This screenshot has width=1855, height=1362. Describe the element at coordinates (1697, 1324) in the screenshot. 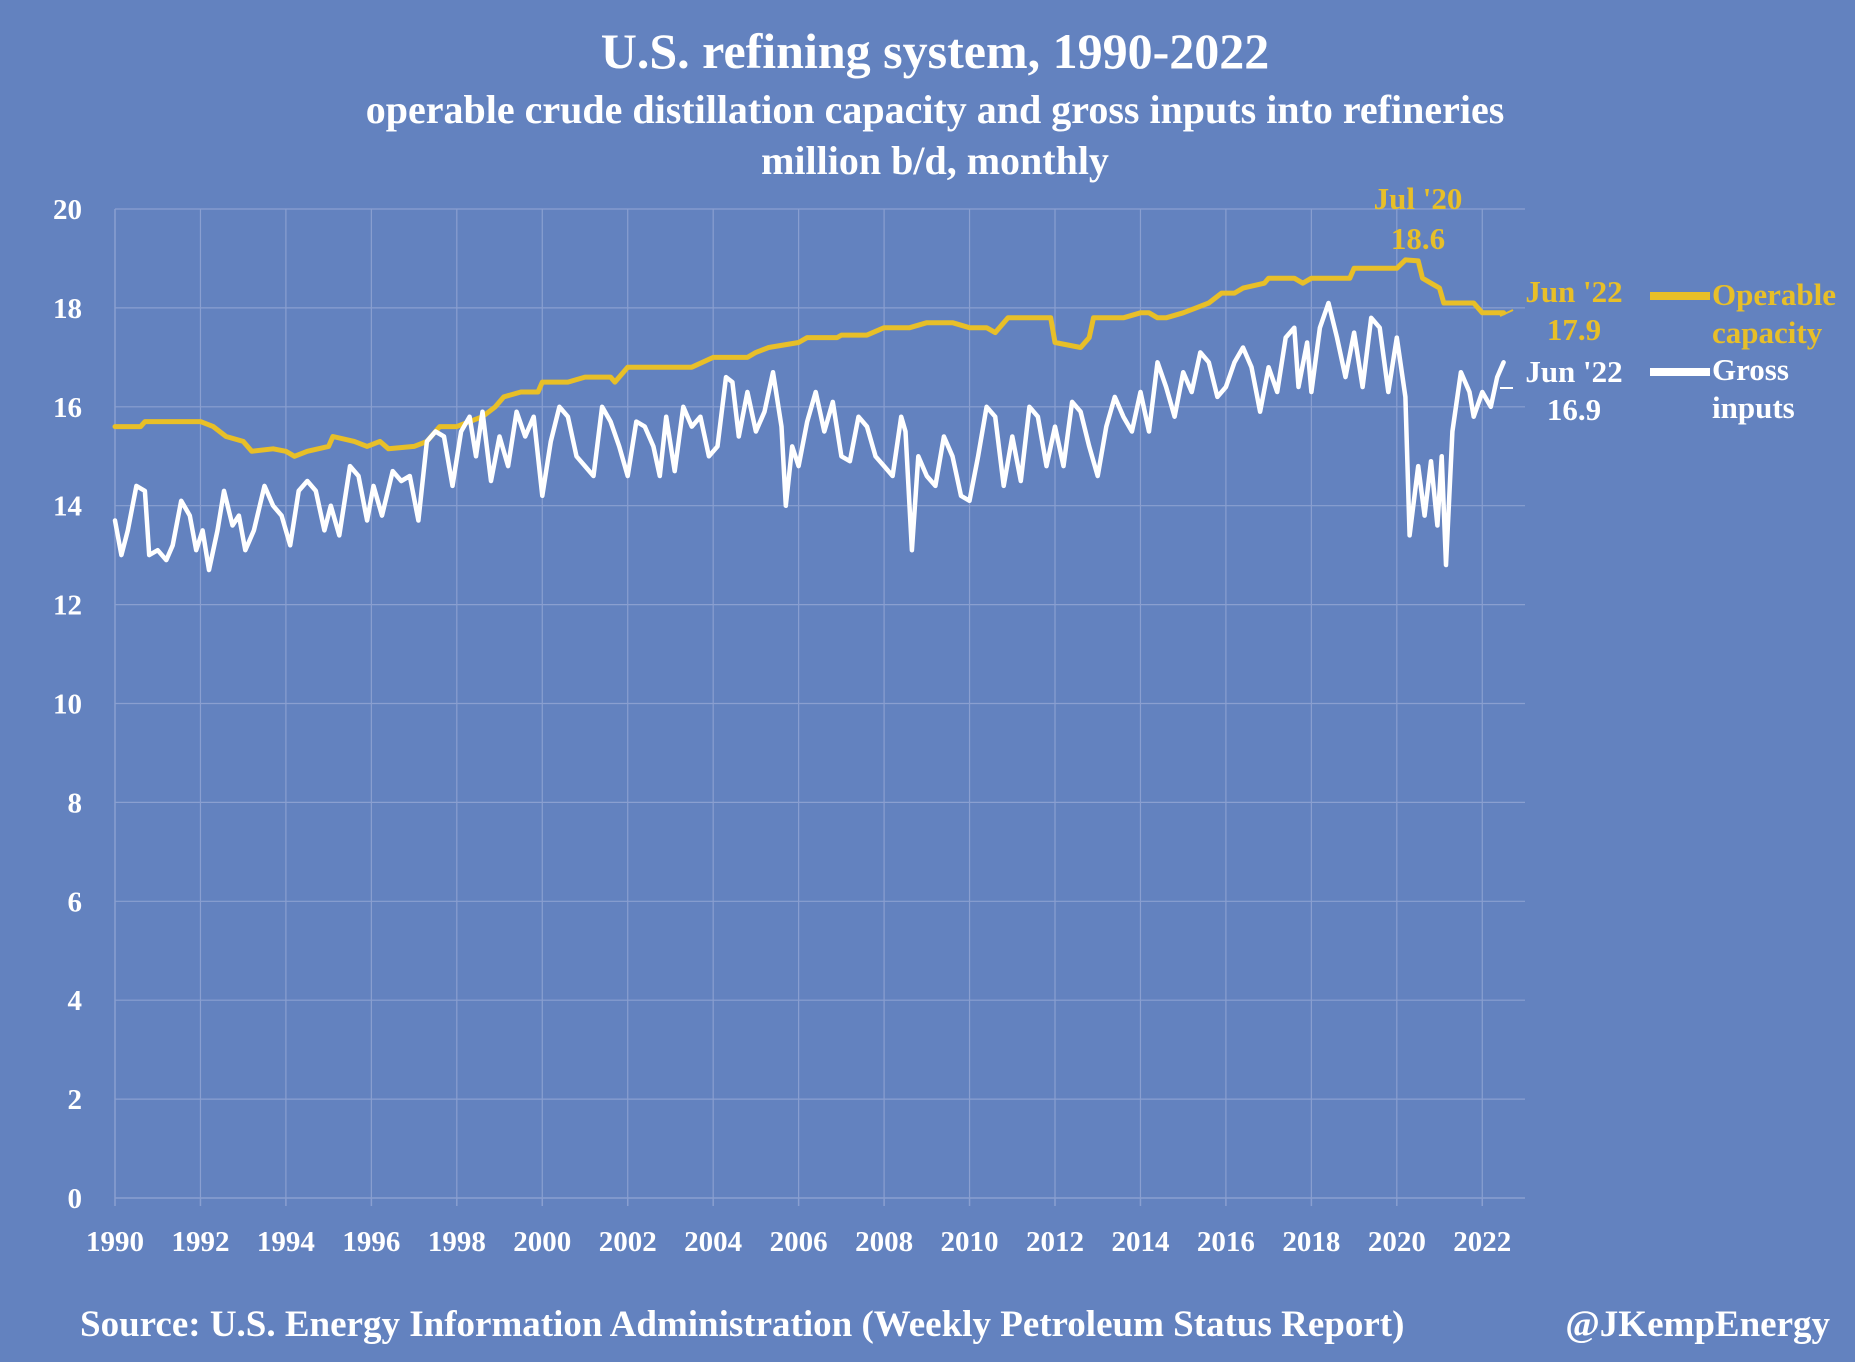

I see `credit-handle: @JKempEnergy` at that location.